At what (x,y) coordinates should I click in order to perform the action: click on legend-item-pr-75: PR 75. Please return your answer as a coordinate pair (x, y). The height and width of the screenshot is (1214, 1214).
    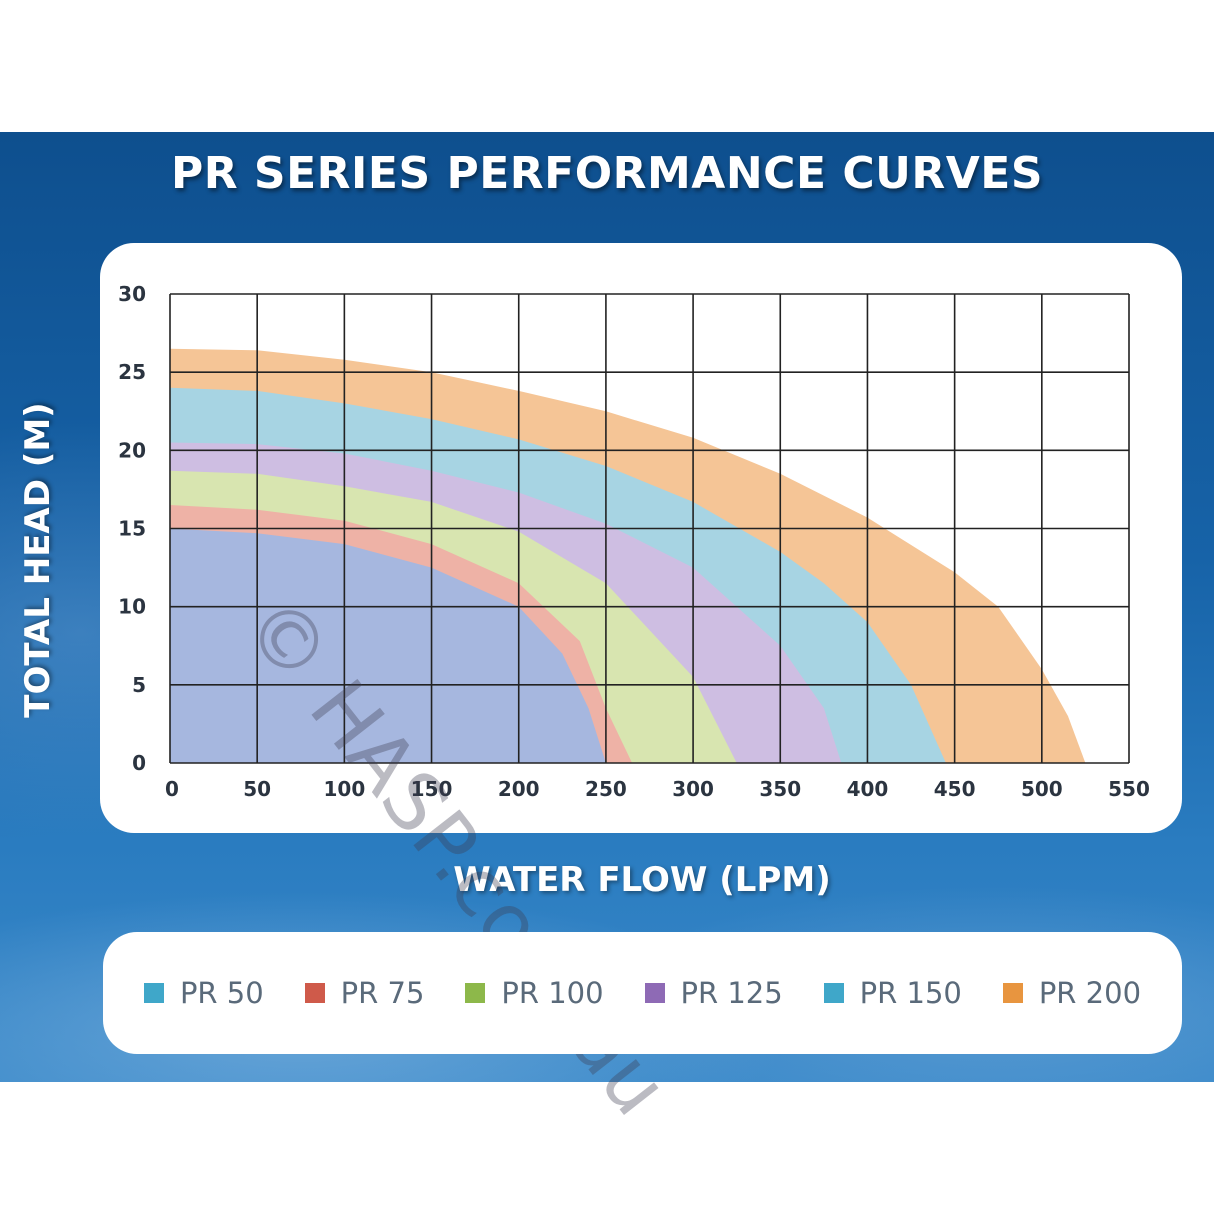
    Looking at the image, I should click on (364, 993).